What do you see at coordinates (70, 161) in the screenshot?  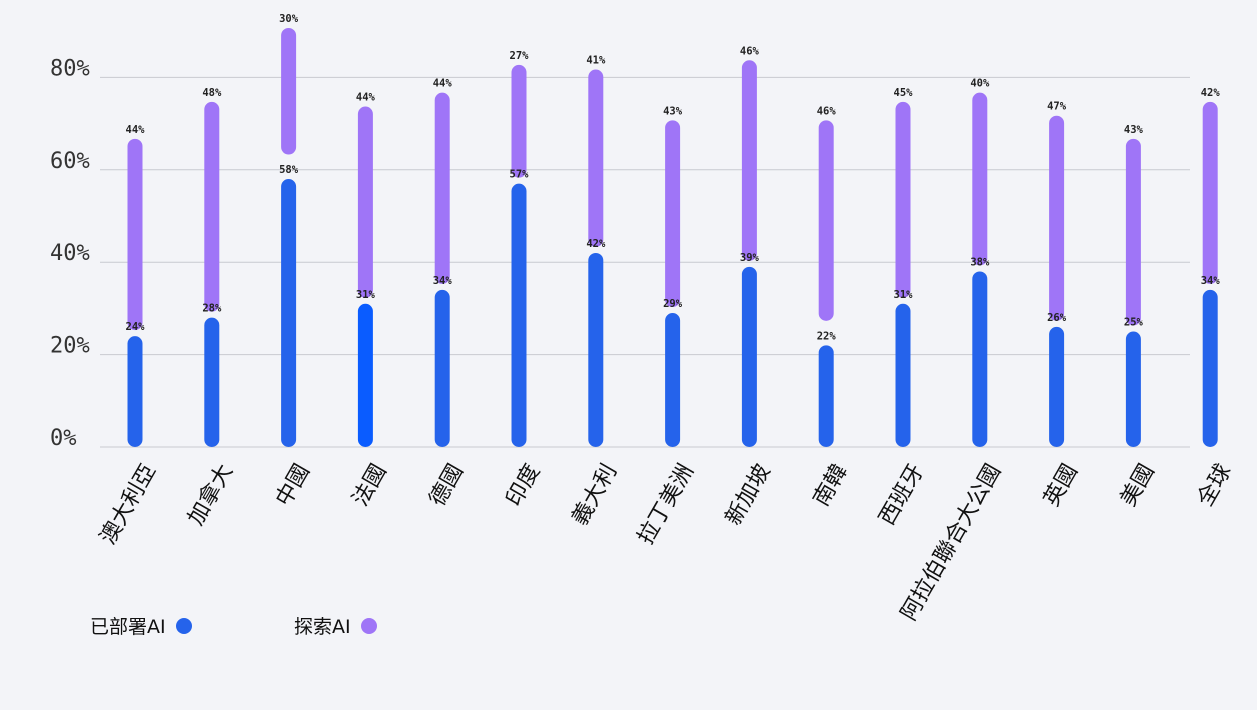 I see `y-tick-label: 60%` at bounding box center [70, 161].